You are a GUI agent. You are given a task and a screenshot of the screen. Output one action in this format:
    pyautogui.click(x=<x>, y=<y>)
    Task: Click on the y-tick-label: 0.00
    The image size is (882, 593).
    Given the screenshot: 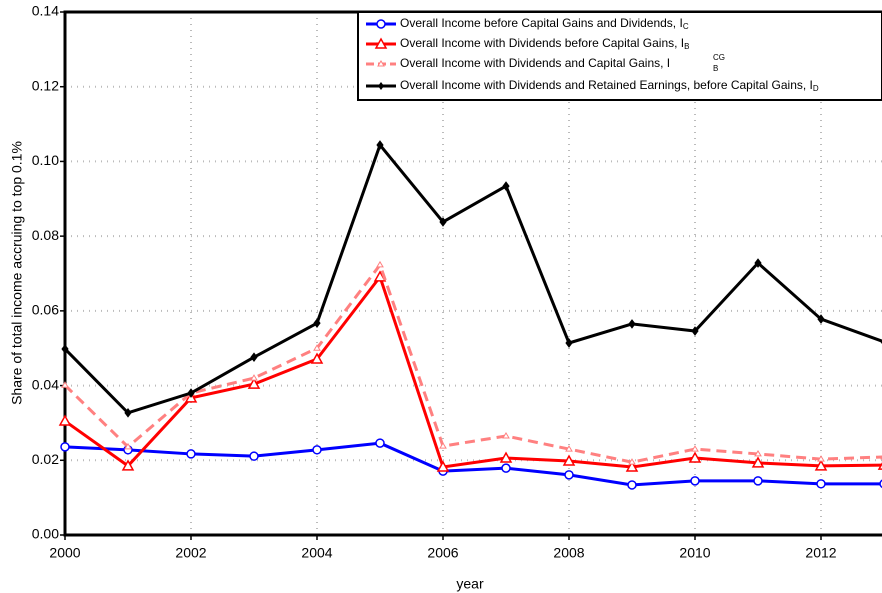 What is the action you would take?
    pyautogui.click(x=45, y=534)
    